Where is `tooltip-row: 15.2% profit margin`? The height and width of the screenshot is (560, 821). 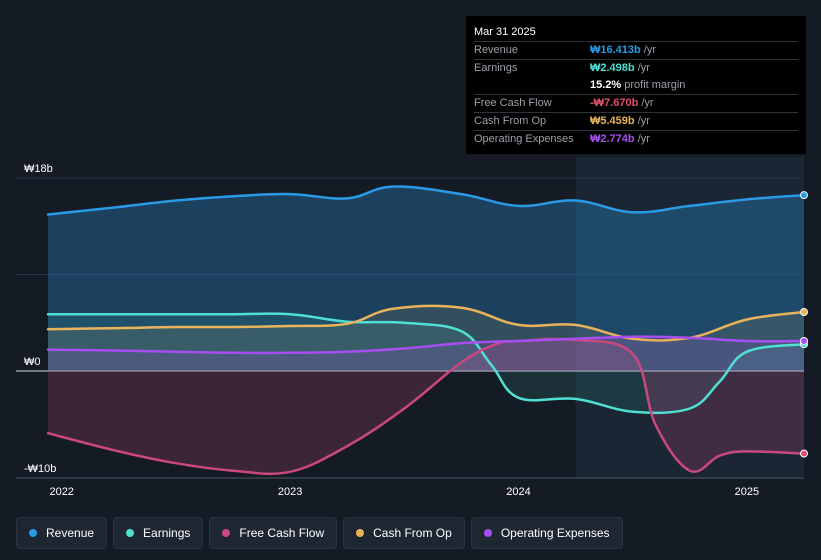 tooltip-row: 15.2% profit margin is located at coordinates (636, 85).